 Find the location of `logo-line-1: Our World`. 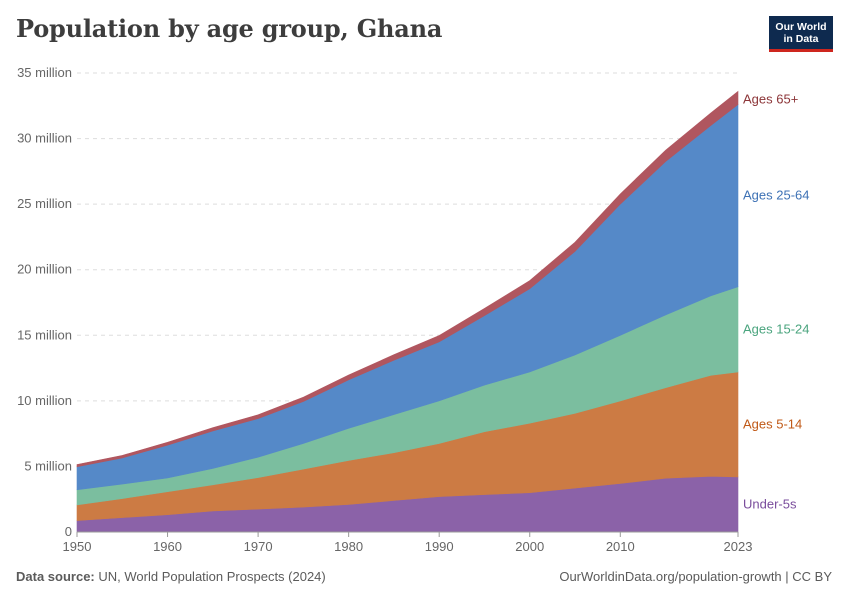

logo-line-1: Our World is located at coordinates (801, 27).